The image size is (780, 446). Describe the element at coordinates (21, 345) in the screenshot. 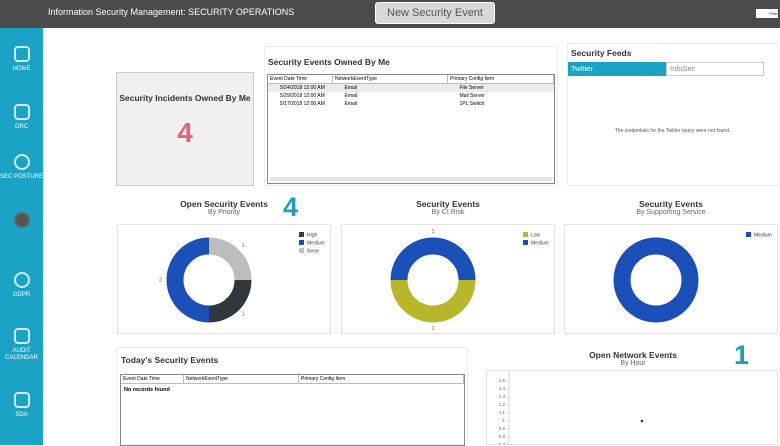

I see `nav-item: AUDIT CALENDAR` at that location.